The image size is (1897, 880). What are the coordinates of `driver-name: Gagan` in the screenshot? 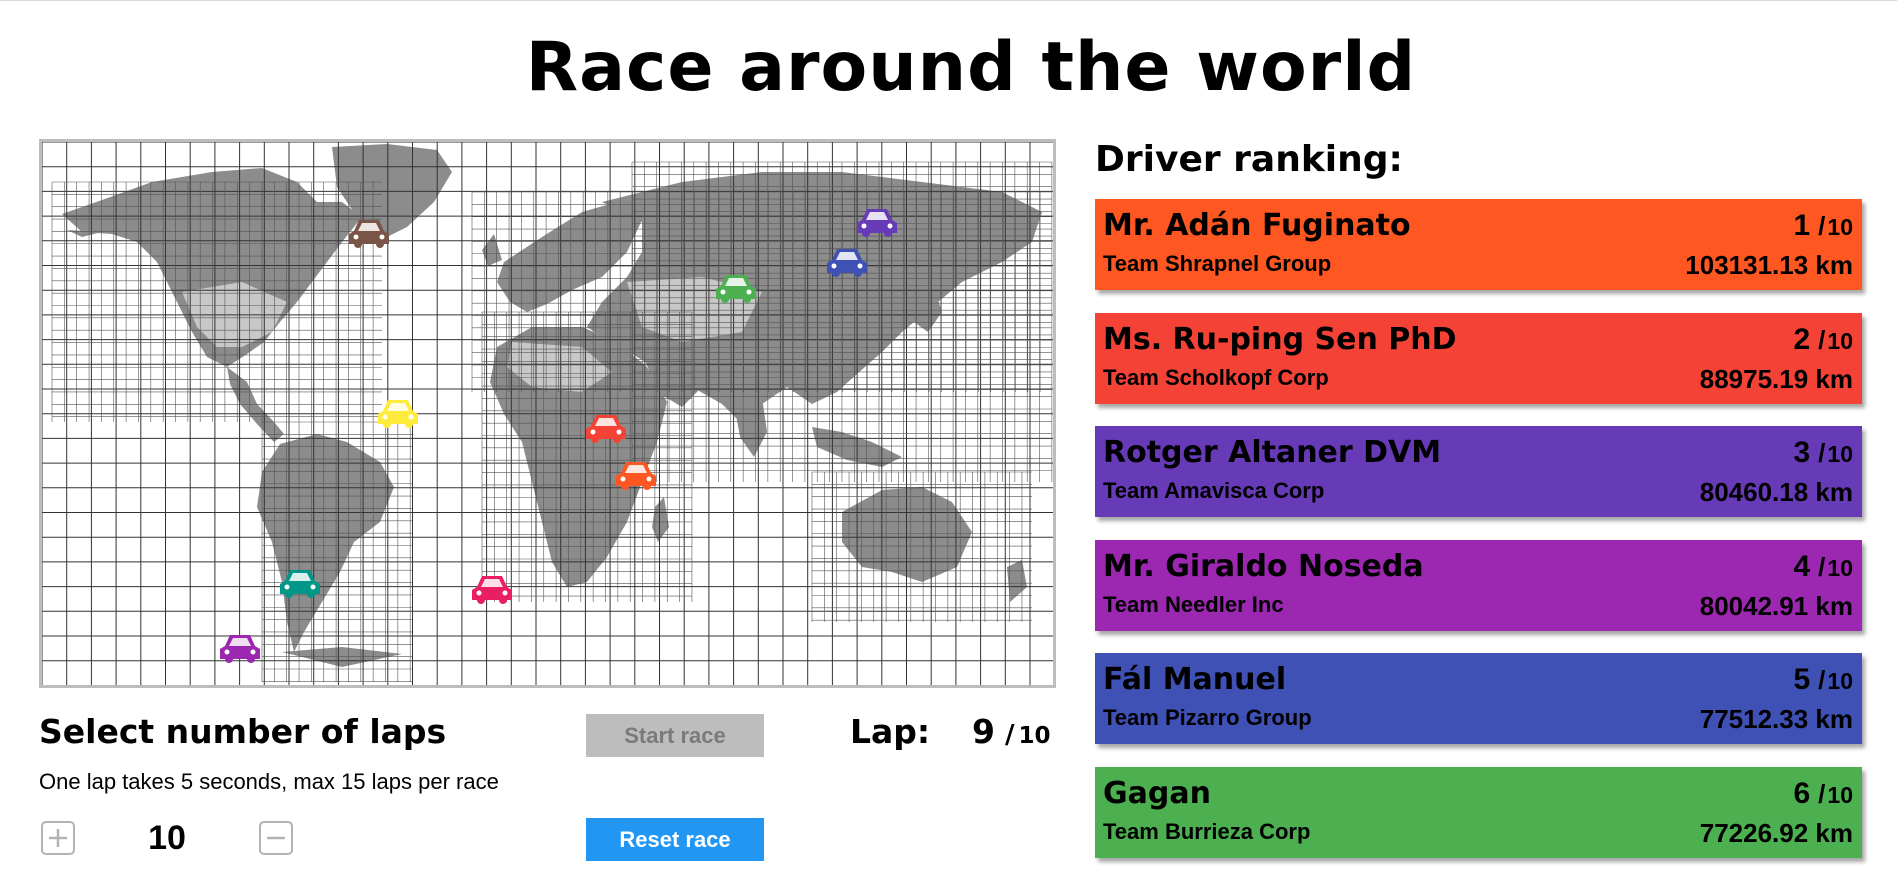 It's located at (1157, 793).